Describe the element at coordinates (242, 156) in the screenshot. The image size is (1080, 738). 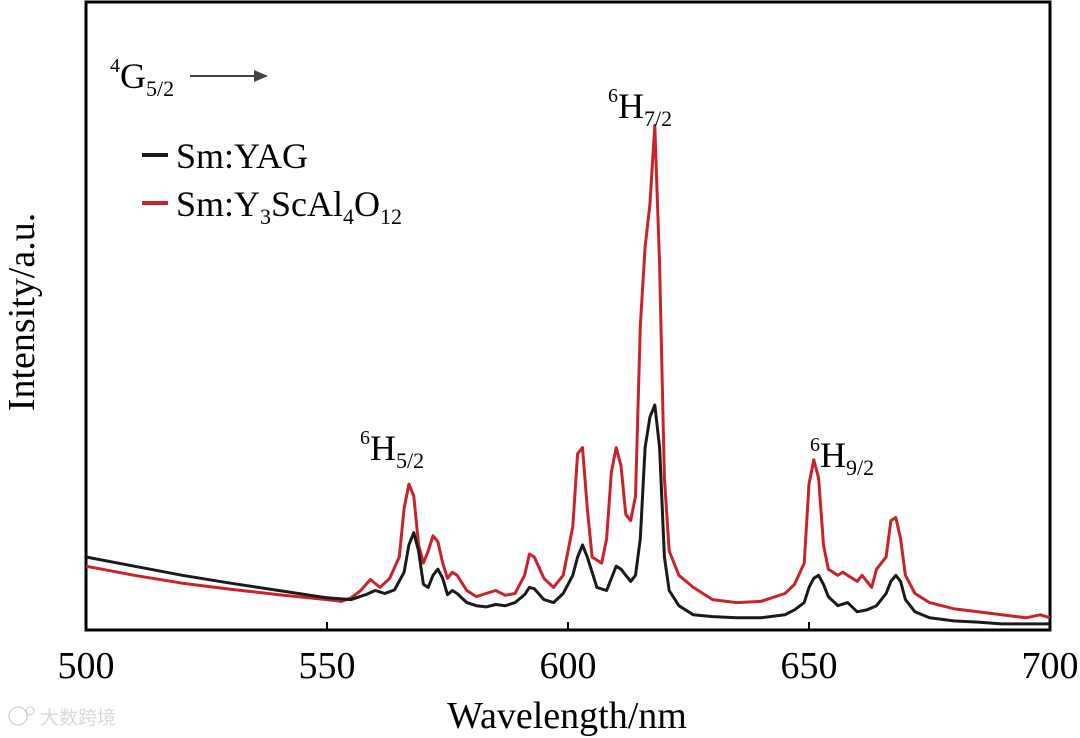
I see `legend-label-yag: Sm:YAG` at that location.